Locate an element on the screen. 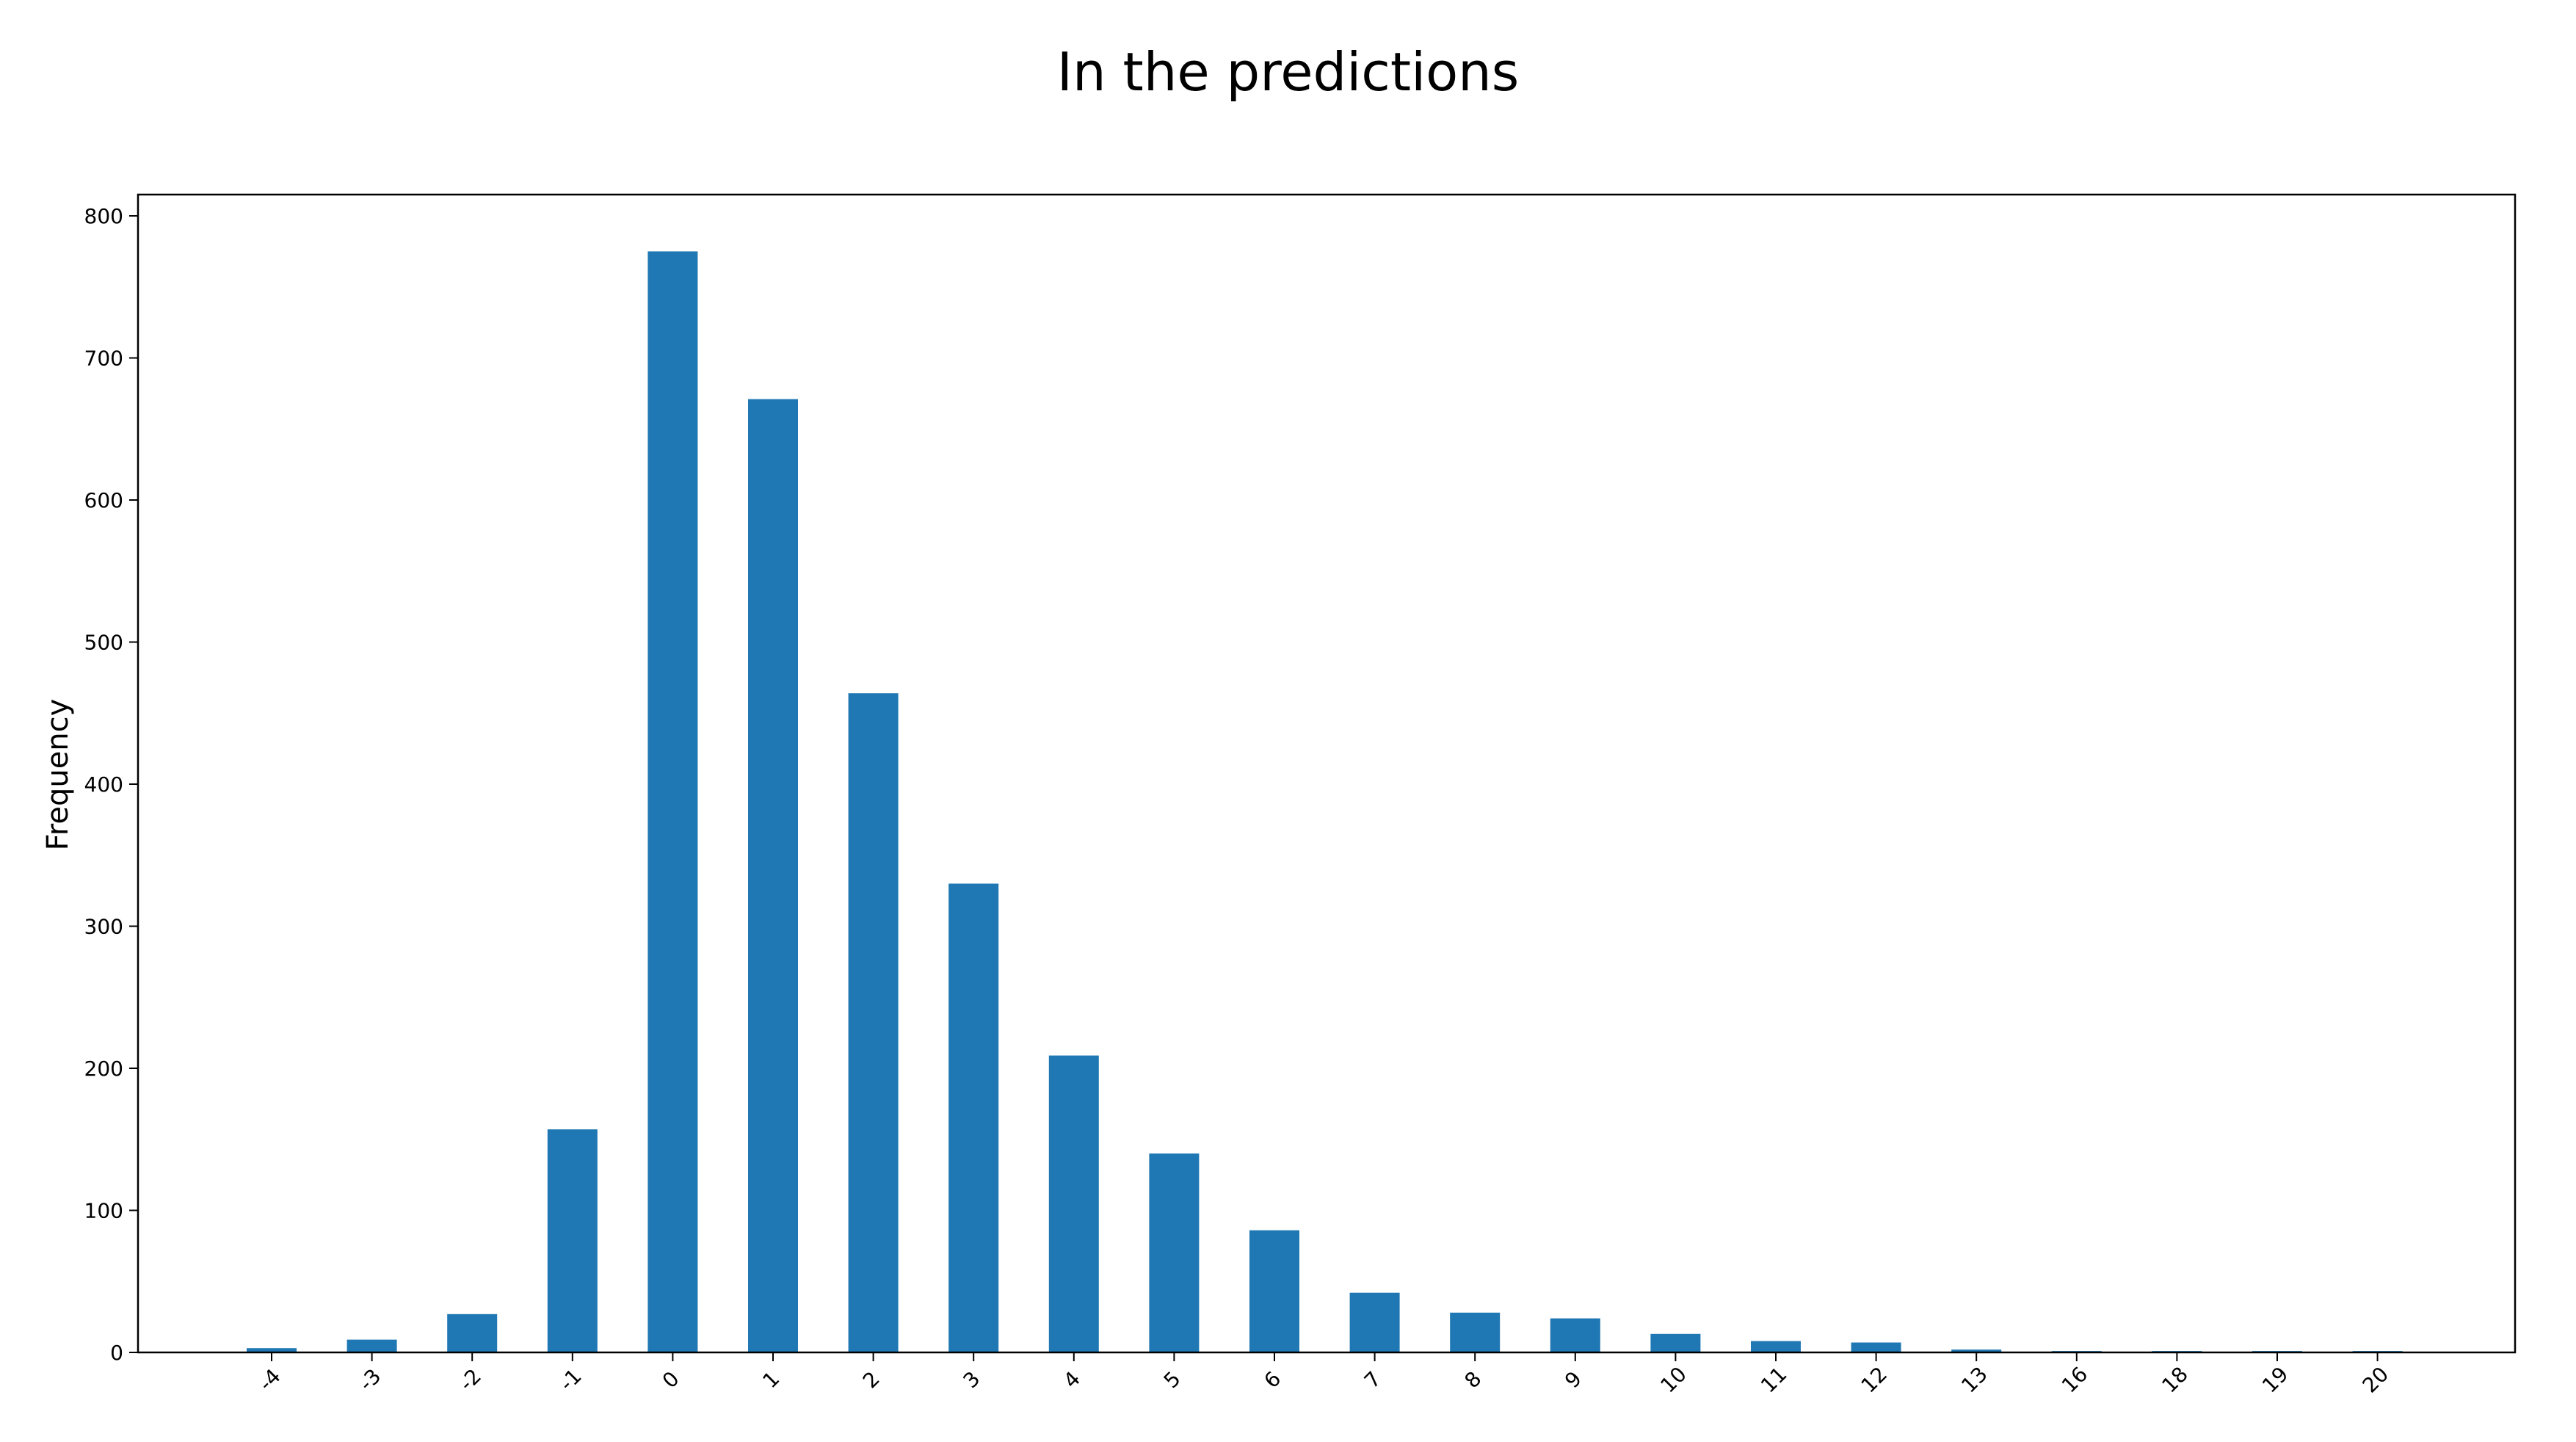  x-tick-label: 2 is located at coordinates (872, 1380).